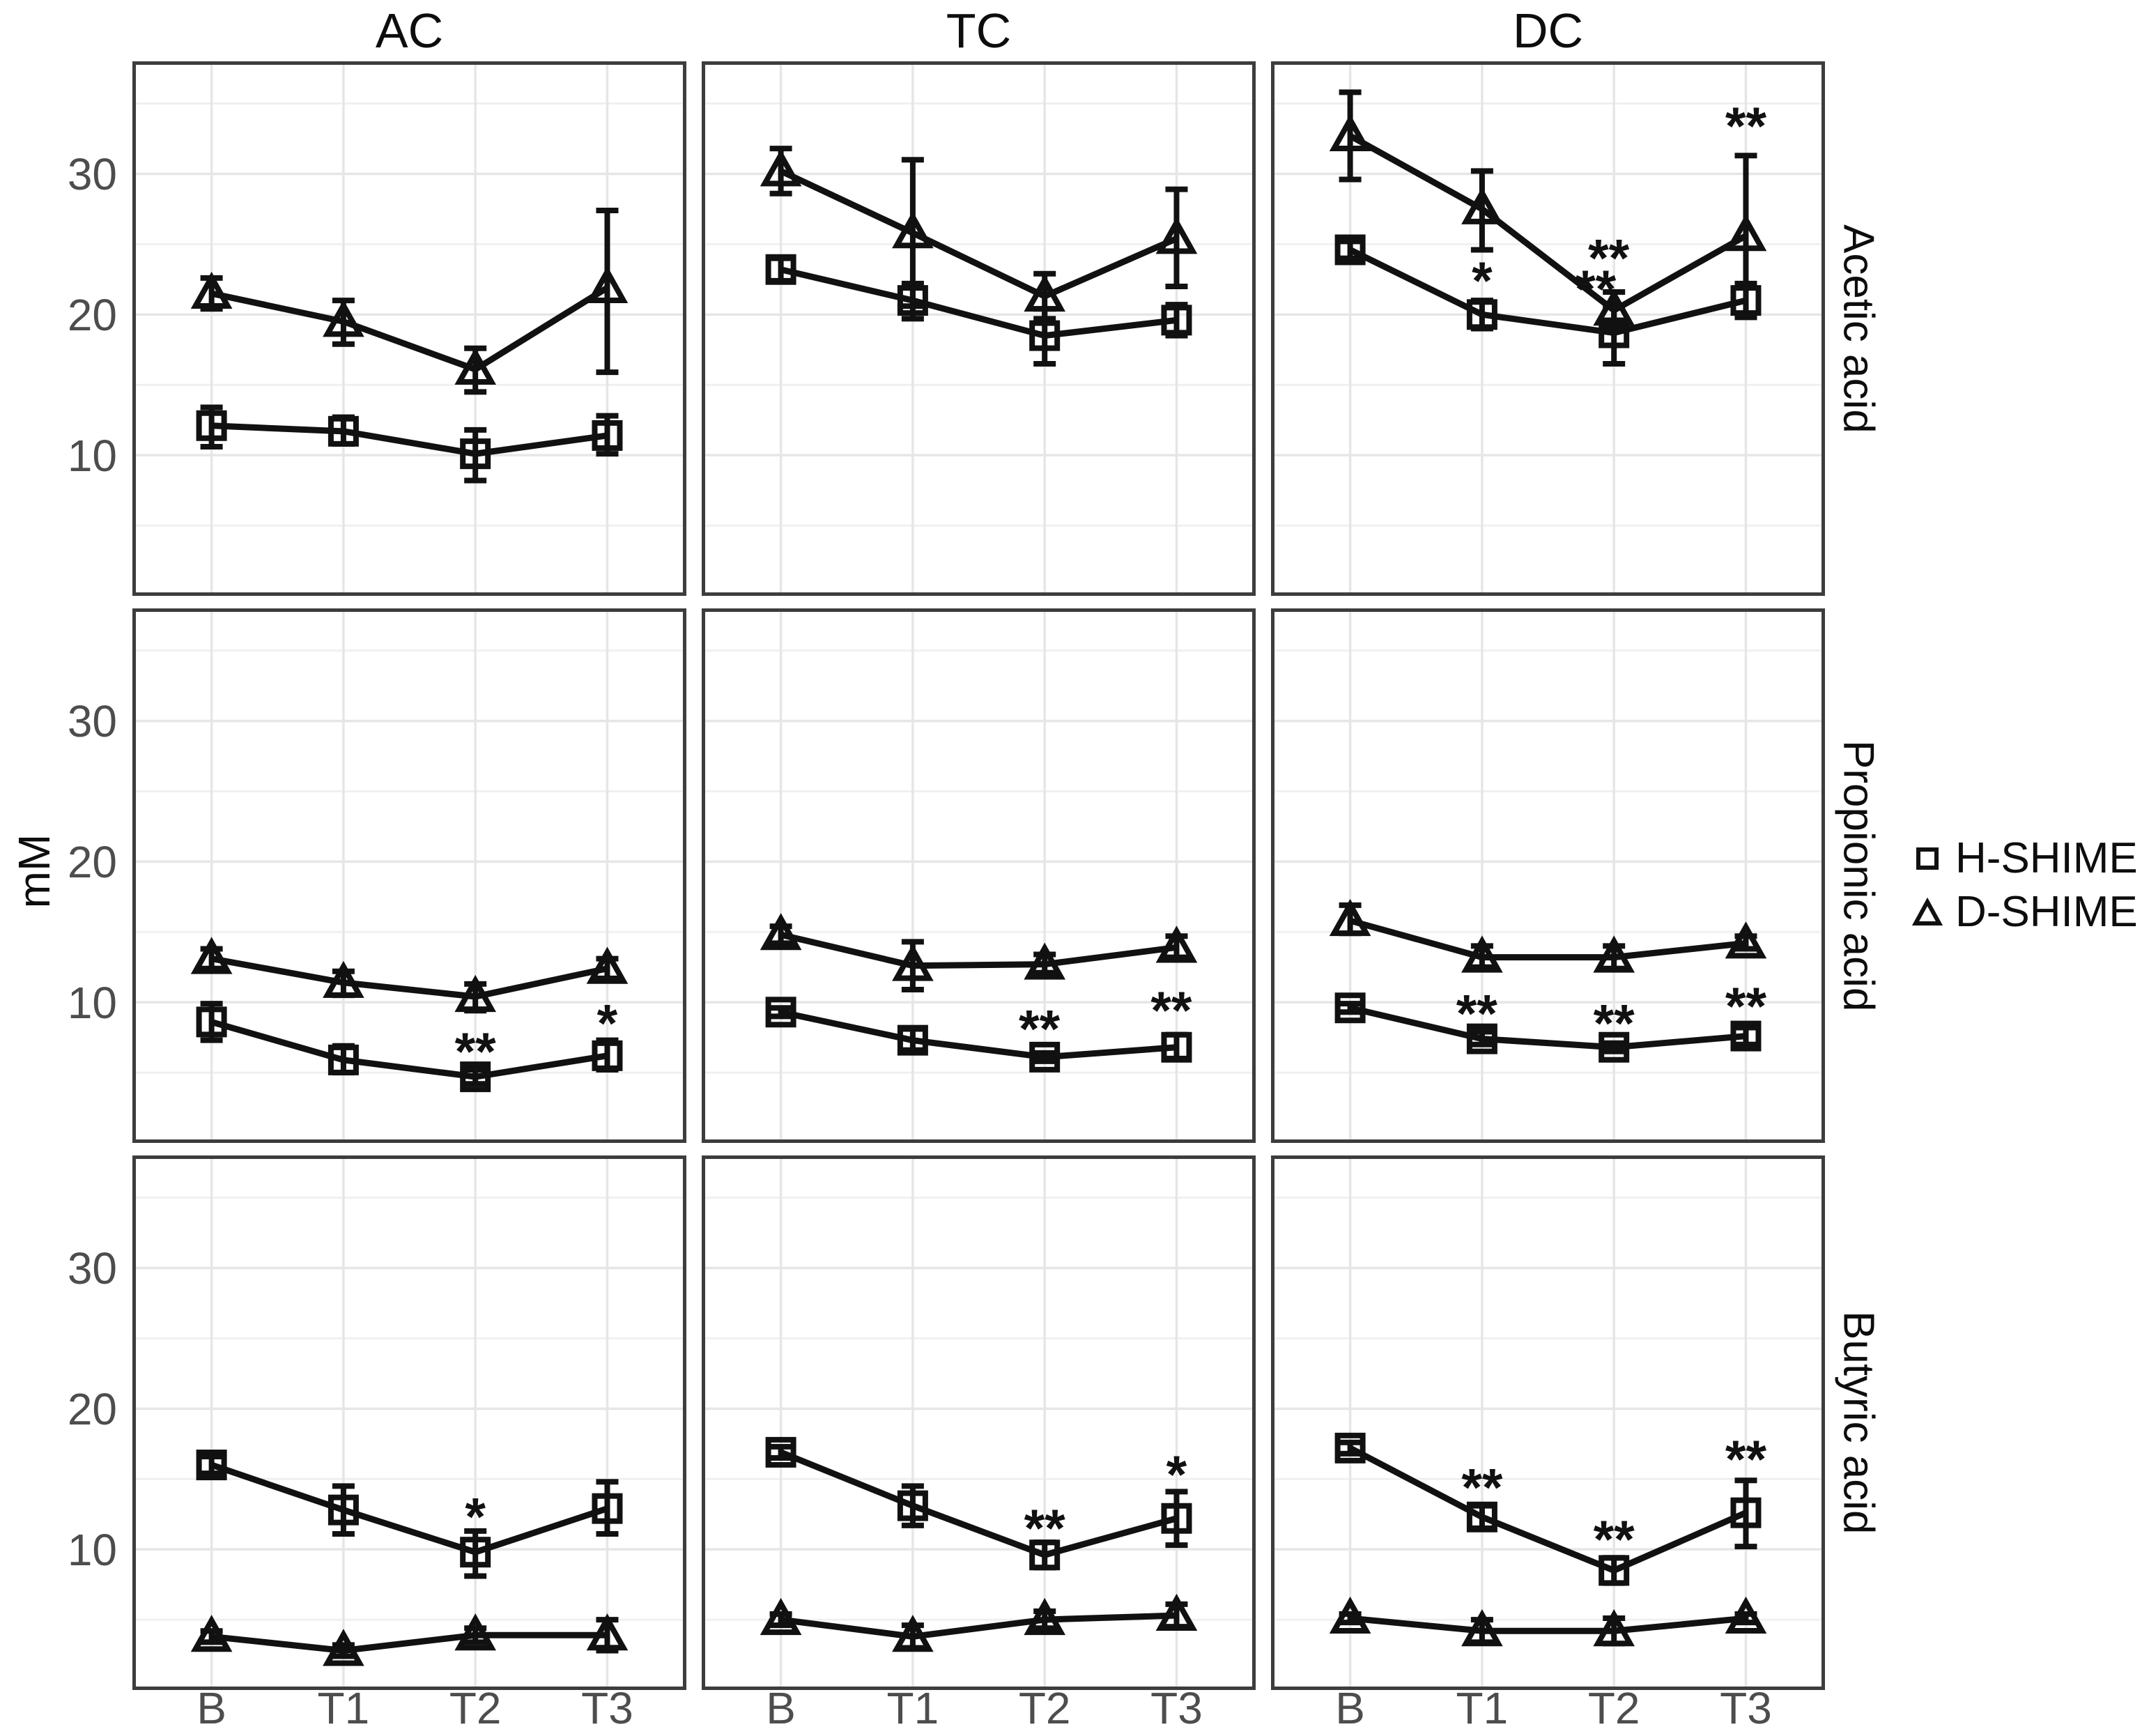  What do you see at coordinates (409, 31) in the screenshot?
I see `facet-column-header-ac: AC` at bounding box center [409, 31].